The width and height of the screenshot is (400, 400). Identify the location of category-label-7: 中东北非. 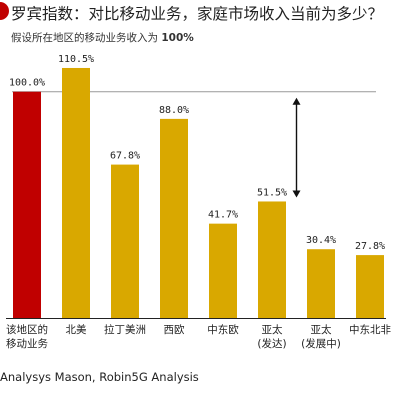
(370, 329).